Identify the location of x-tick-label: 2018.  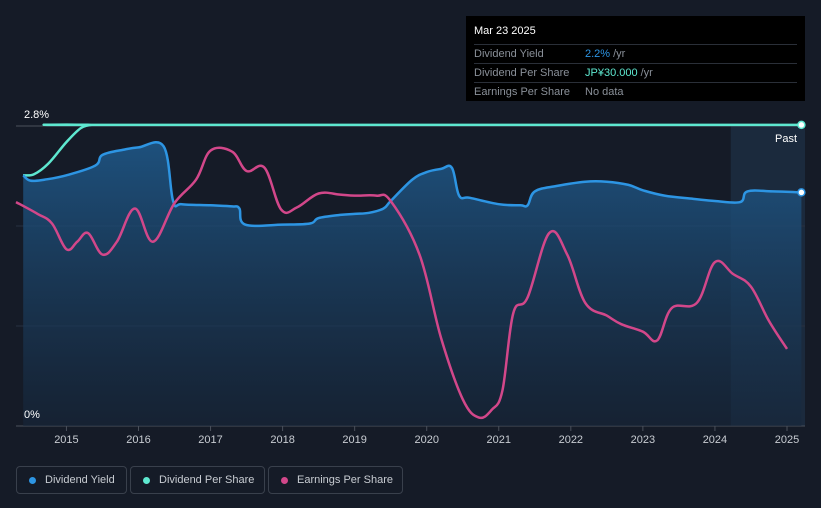
(282, 440).